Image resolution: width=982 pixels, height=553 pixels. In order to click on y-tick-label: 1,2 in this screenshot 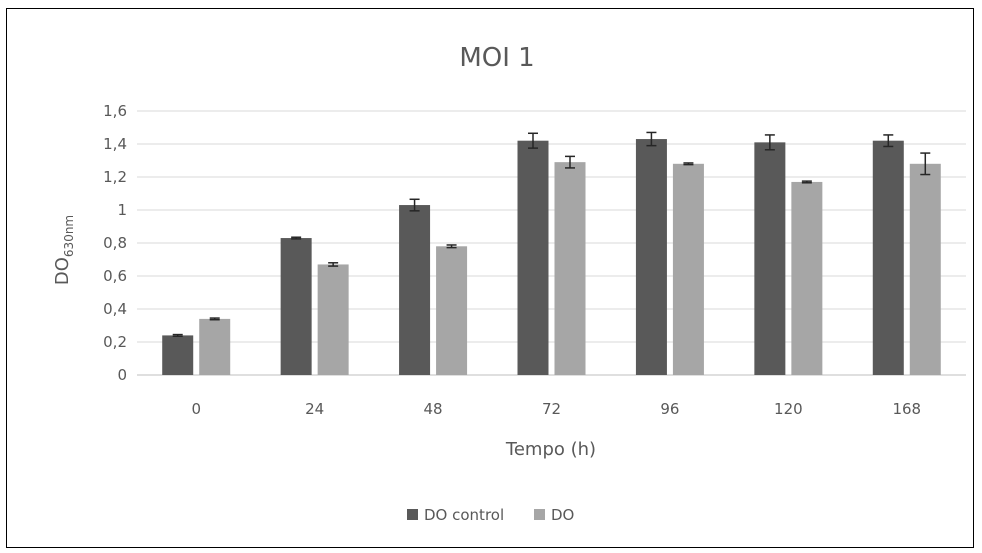, I will do `click(115, 177)`.